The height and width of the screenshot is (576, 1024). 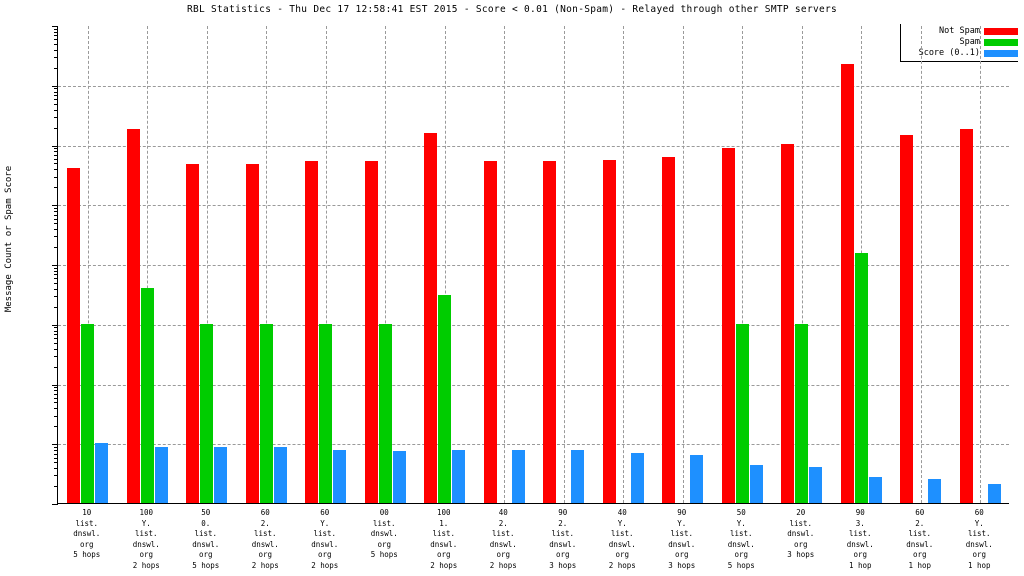 What do you see at coordinates (533, 206) in the screenshot?
I see `y-gridline` at bounding box center [533, 206].